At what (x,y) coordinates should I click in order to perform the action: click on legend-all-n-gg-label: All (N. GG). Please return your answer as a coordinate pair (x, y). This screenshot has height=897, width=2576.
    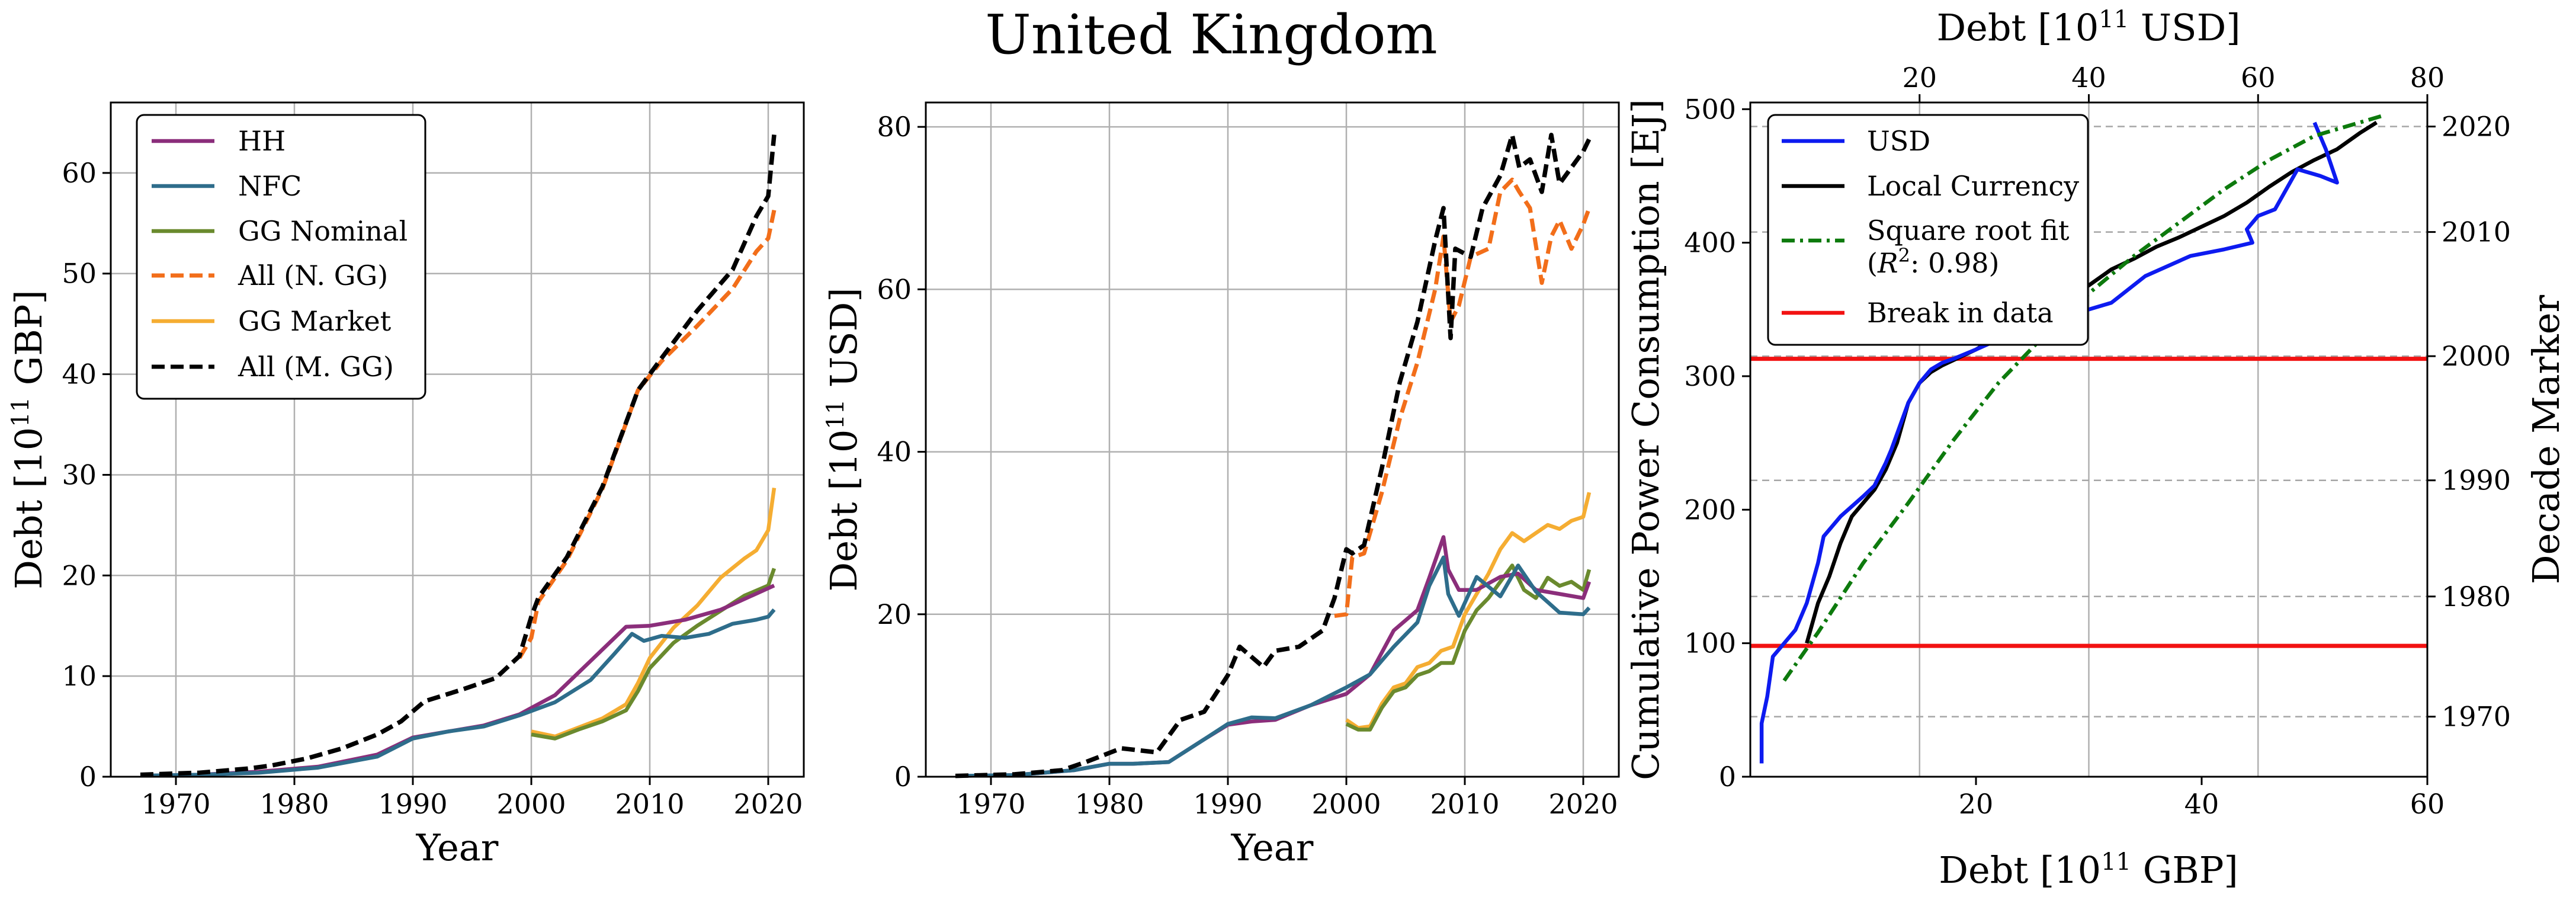
    Looking at the image, I should click on (313, 275).